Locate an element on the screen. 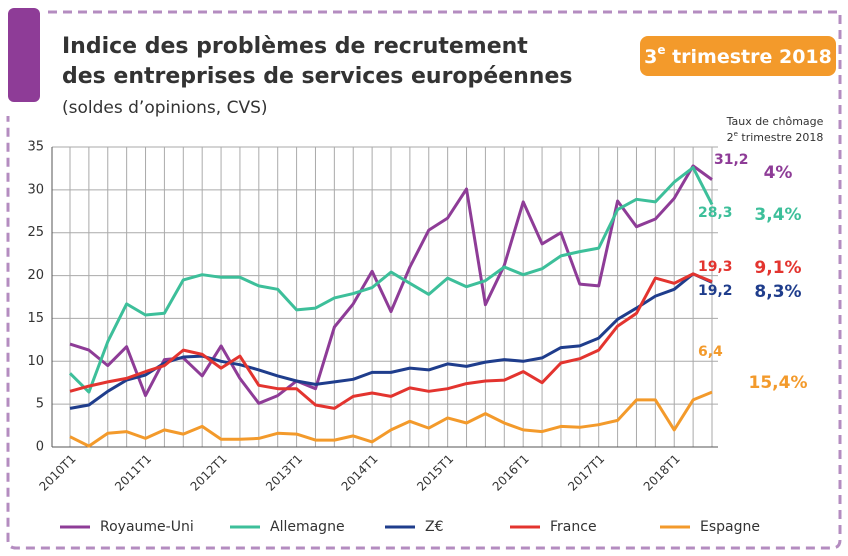 This screenshot has height=556, width=848. legend-label: Espagne is located at coordinates (730, 527).